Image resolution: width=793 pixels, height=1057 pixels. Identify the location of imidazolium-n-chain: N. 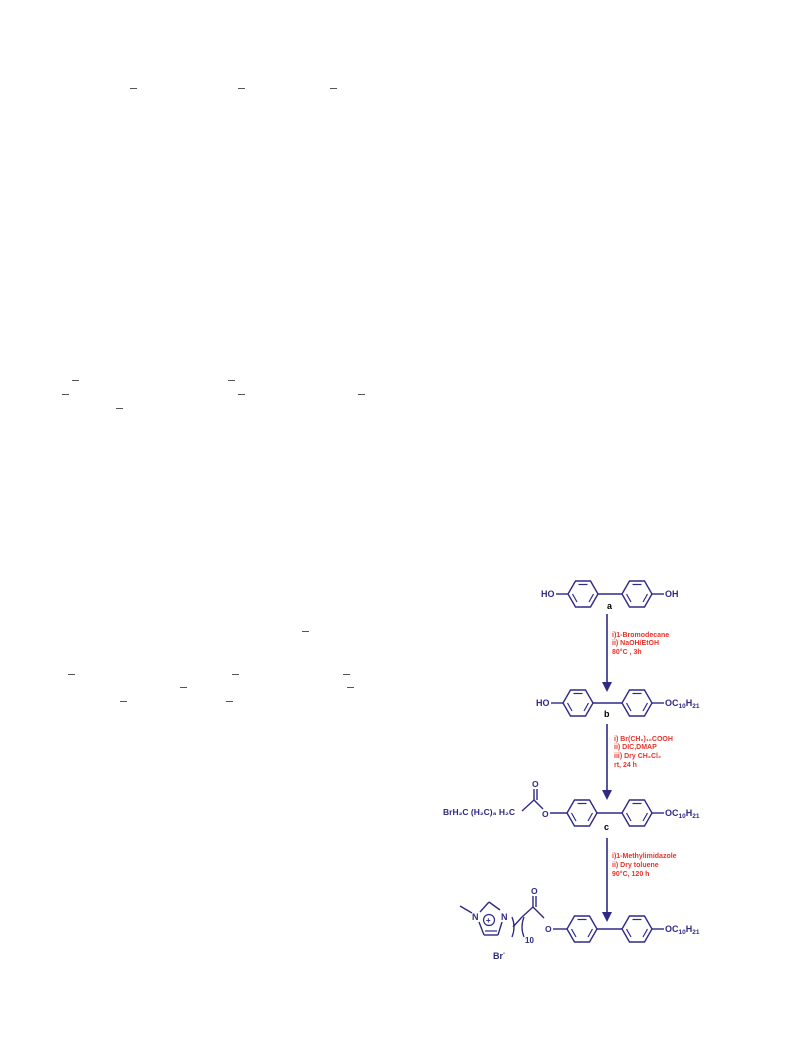
(504, 917).